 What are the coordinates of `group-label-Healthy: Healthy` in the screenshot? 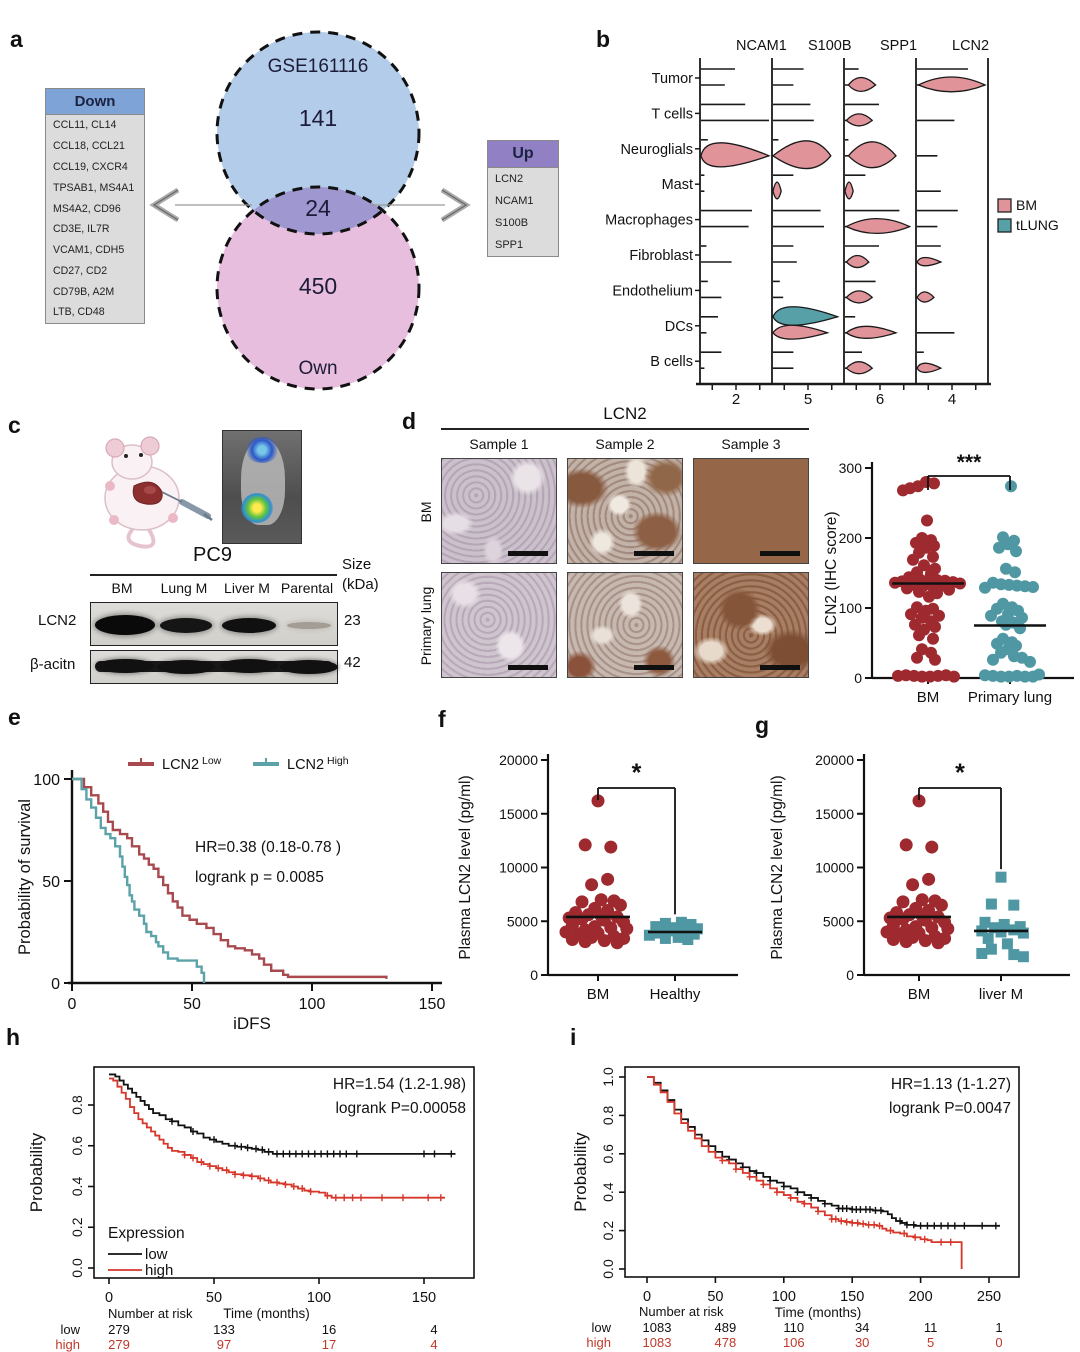 It's located at (675, 994).